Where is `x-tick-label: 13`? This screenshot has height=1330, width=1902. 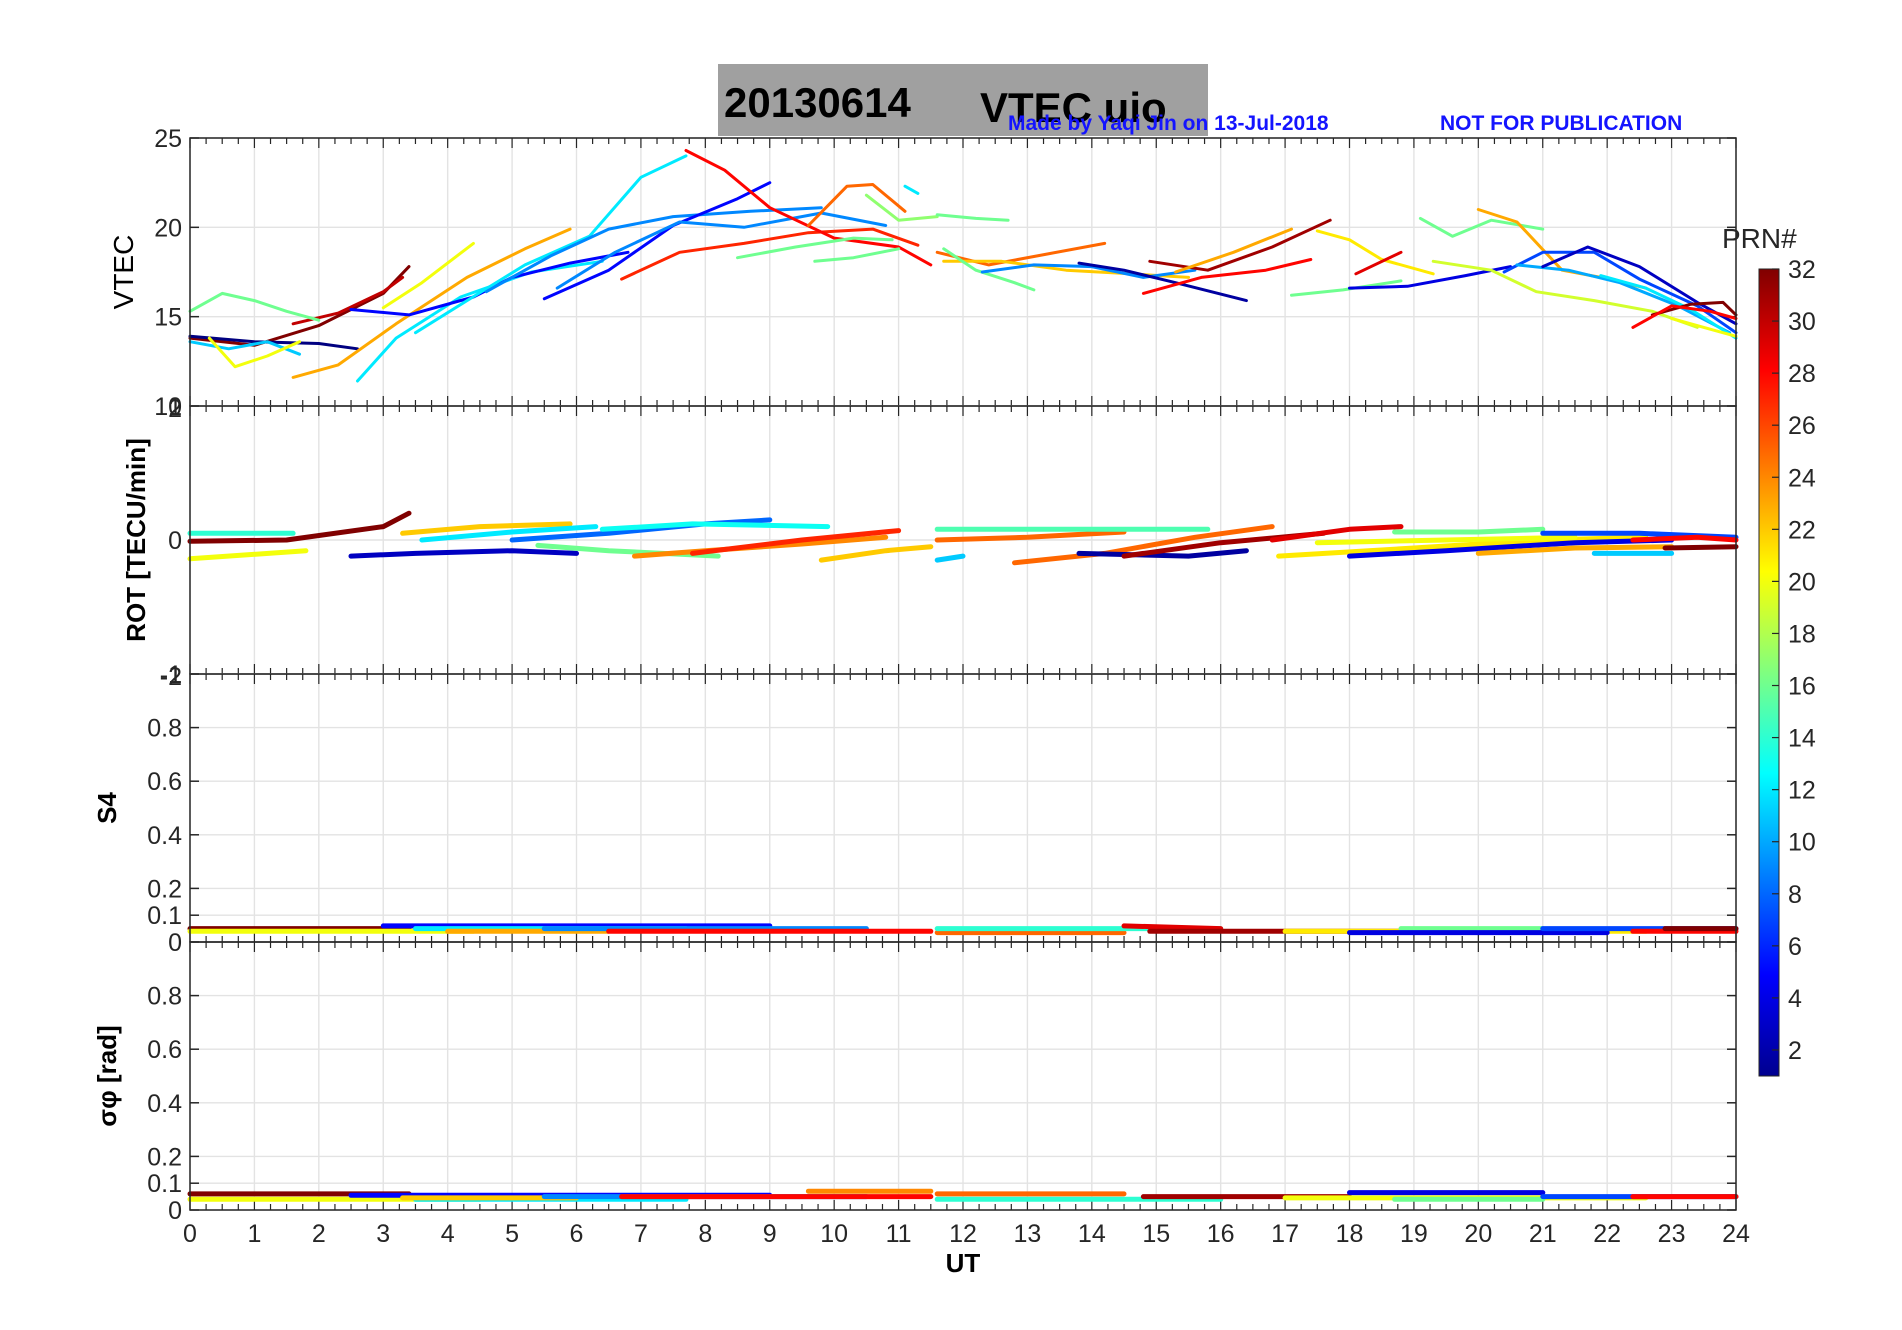
x-tick-label: 13 is located at coordinates (1028, 1234).